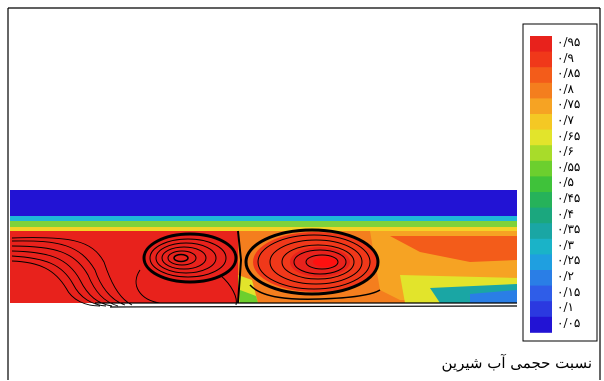  I want to click on legend-label: ۰/۶, so click(565, 151).